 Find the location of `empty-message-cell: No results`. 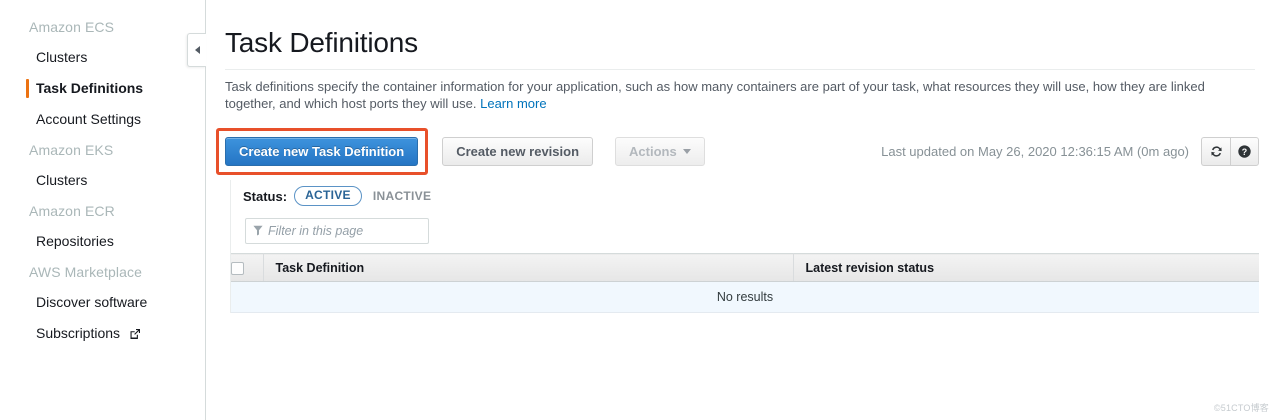

empty-message-cell: No results is located at coordinates (745, 297).